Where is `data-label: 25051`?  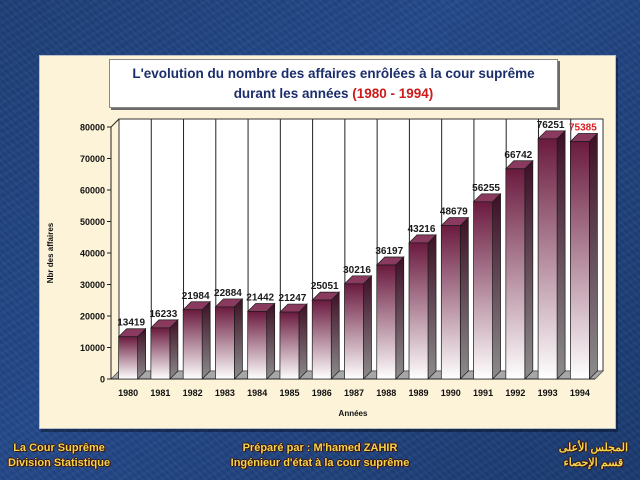 data-label: 25051 is located at coordinates (325, 286).